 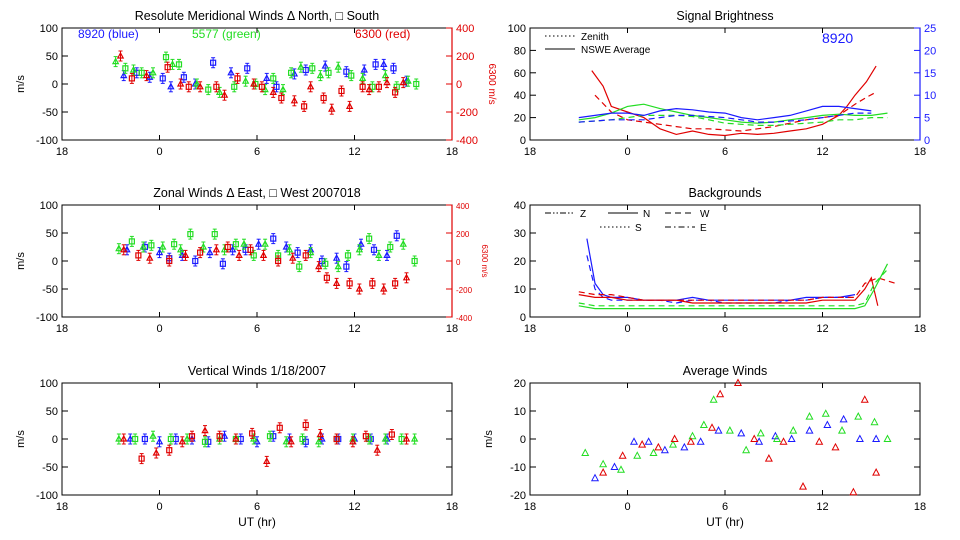 I want to click on signal-ytick-label: 80, so click(x=520, y=51).